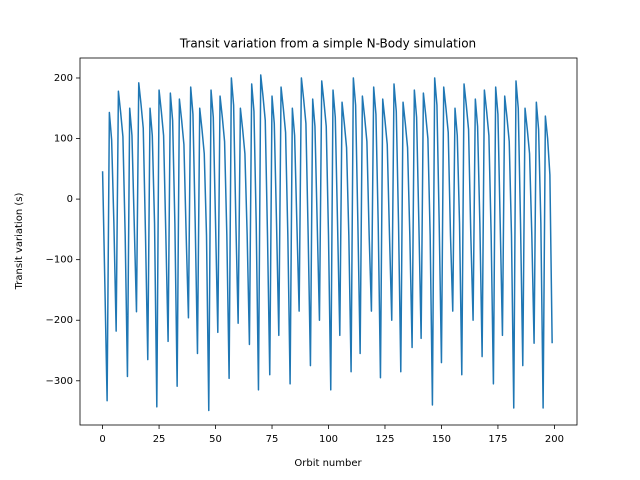 This screenshot has height=480, width=640. Describe the element at coordinates (63, 139) in the screenshot. I see `y-tick-label: 100` at that location.